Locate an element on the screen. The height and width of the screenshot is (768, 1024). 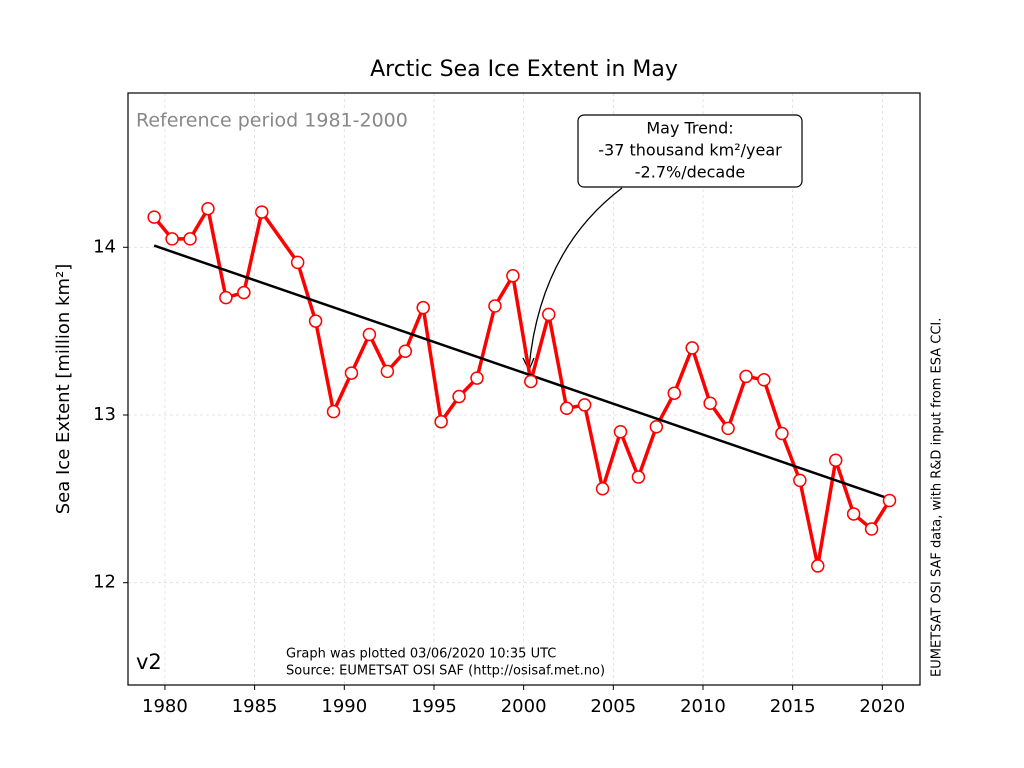
x-tick-label: 2005 is located at coordinates (613, 706).